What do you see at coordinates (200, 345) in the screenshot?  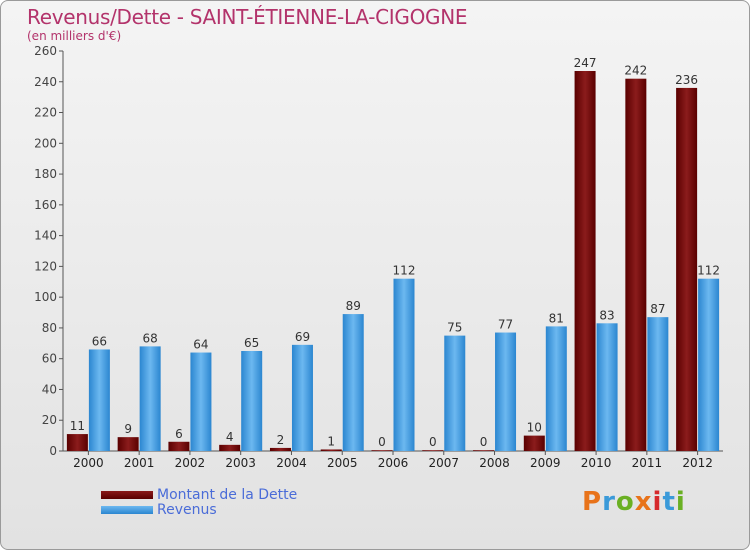 I see `value-label-revenue: 64` at bounding box center [200, 345].